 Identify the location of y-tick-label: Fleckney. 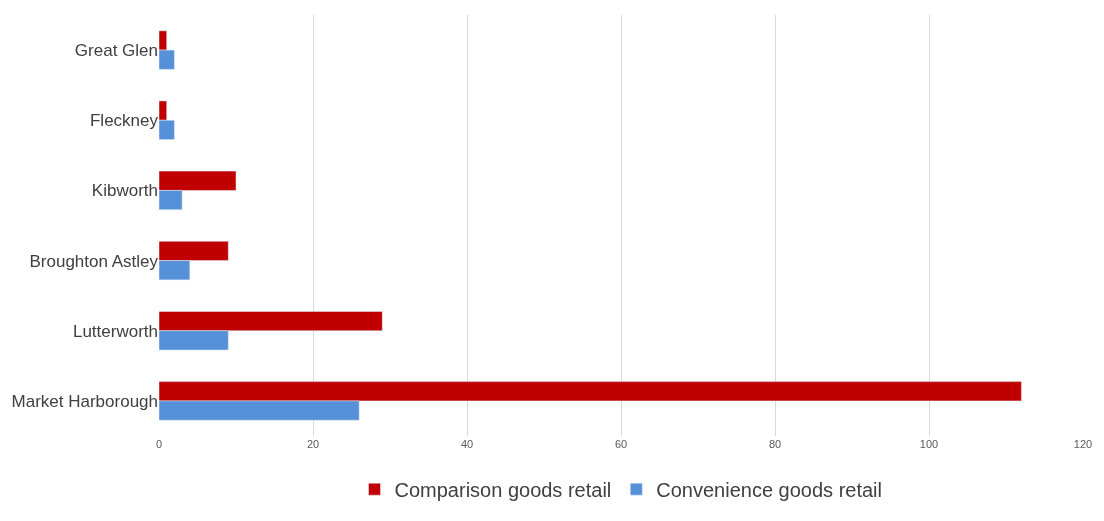
(124, 121).